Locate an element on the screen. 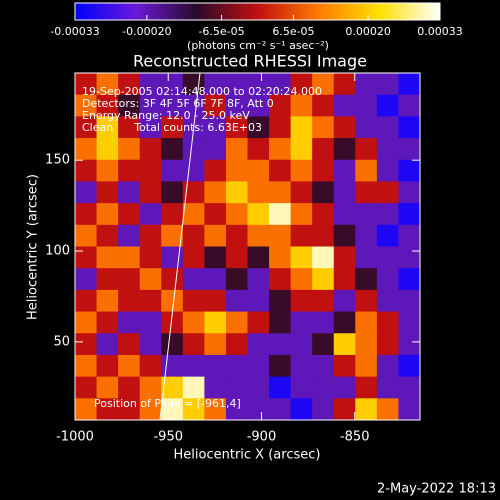 This screenshot has height=500, width=500. colorbar-frame is located at coordinates (257, 11).